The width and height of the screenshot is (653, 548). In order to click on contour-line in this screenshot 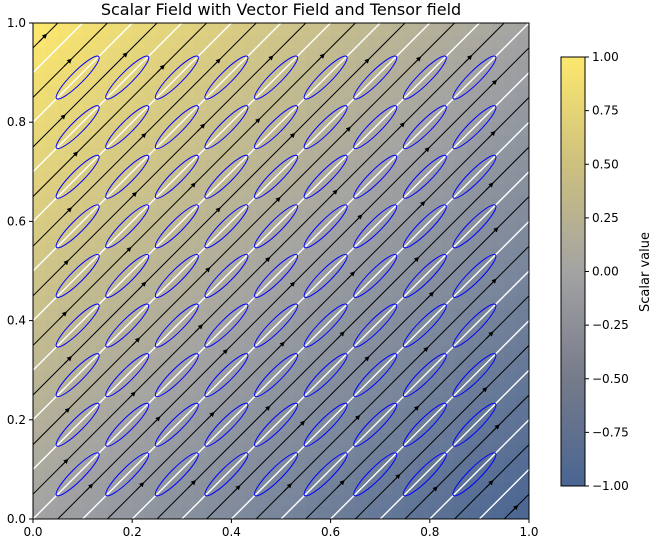, I will do `click(503, 493)`.